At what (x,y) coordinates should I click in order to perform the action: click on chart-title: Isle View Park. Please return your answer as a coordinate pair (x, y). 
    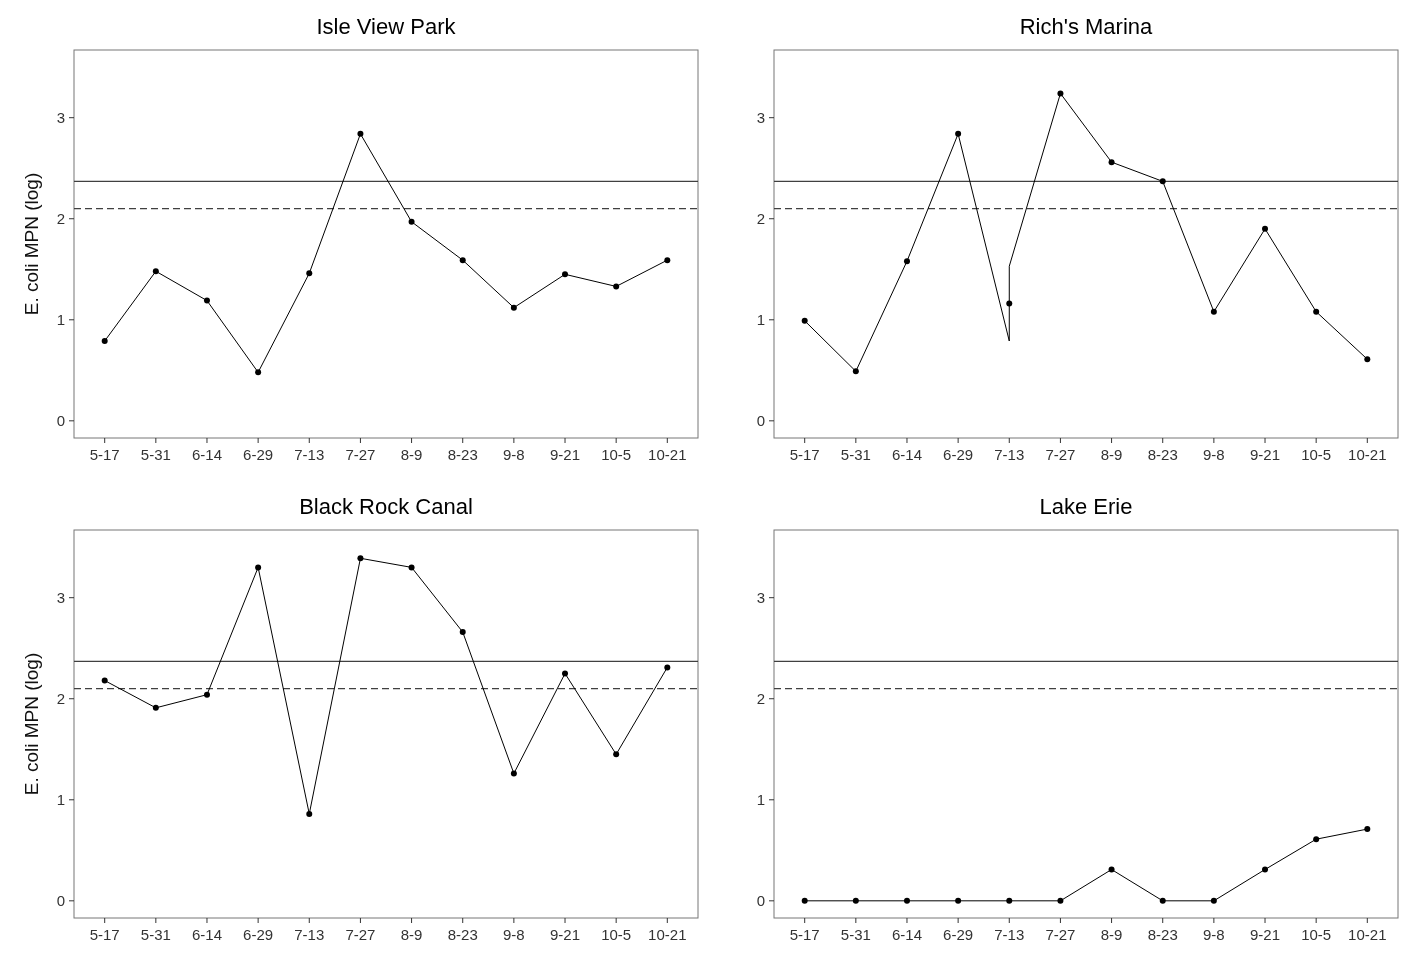
    Looking at the image, I should click on (386, 26).